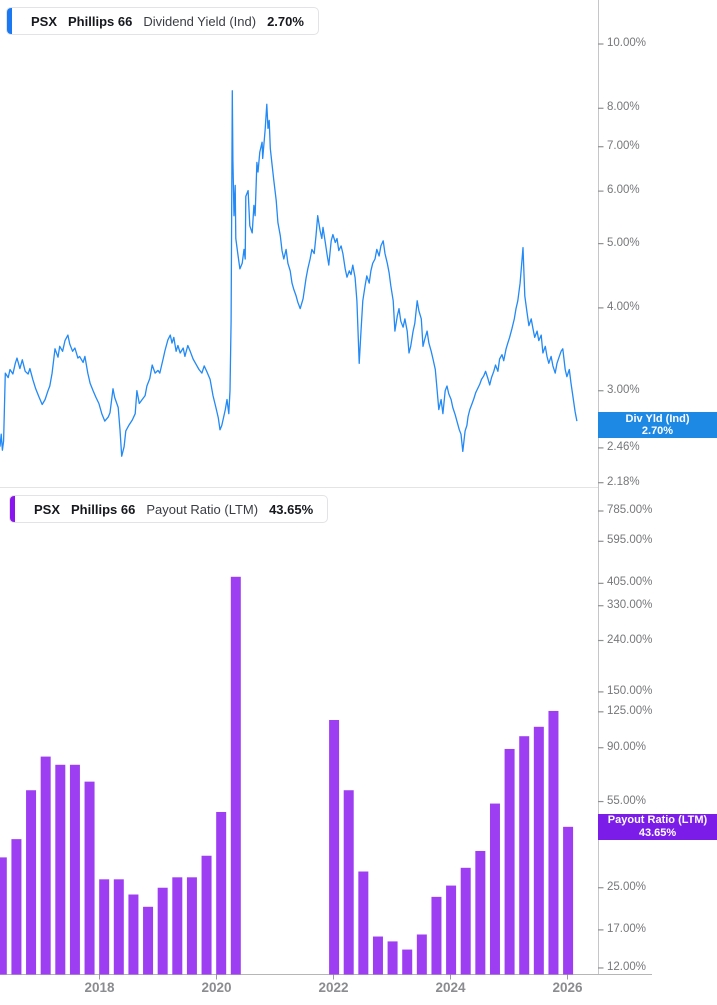 The image size is (717, 1005). What do you see at coordinates (285, 21) in the screenshot?
I see `metric-value: 2.70%` at bounding box center [285, 21].